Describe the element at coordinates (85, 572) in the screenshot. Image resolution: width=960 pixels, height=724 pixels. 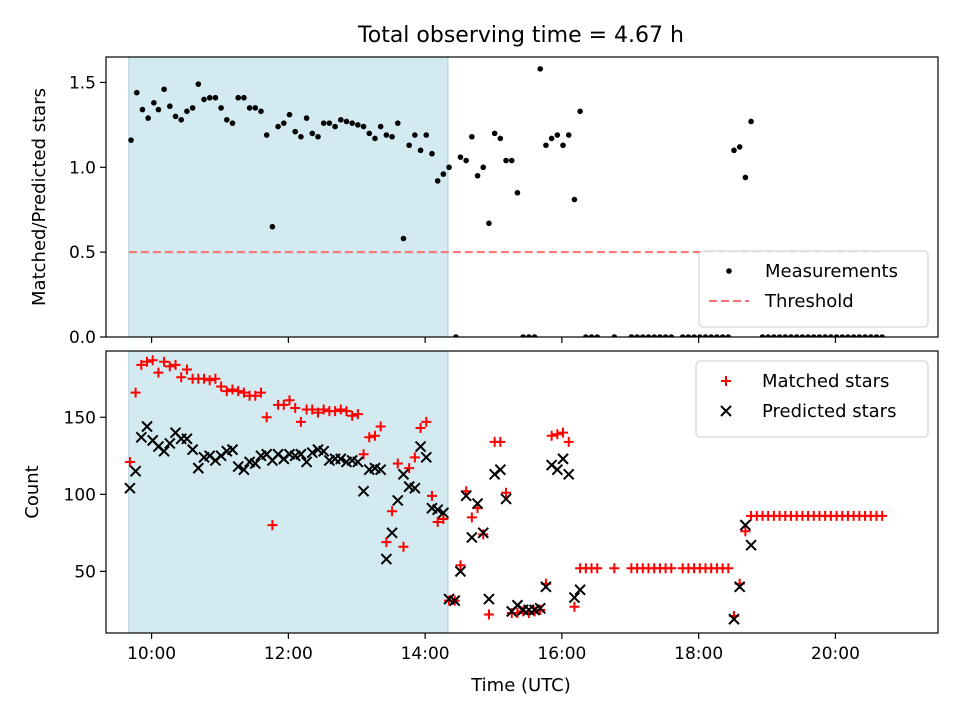
I see `y-tick-label: 50` at that location.